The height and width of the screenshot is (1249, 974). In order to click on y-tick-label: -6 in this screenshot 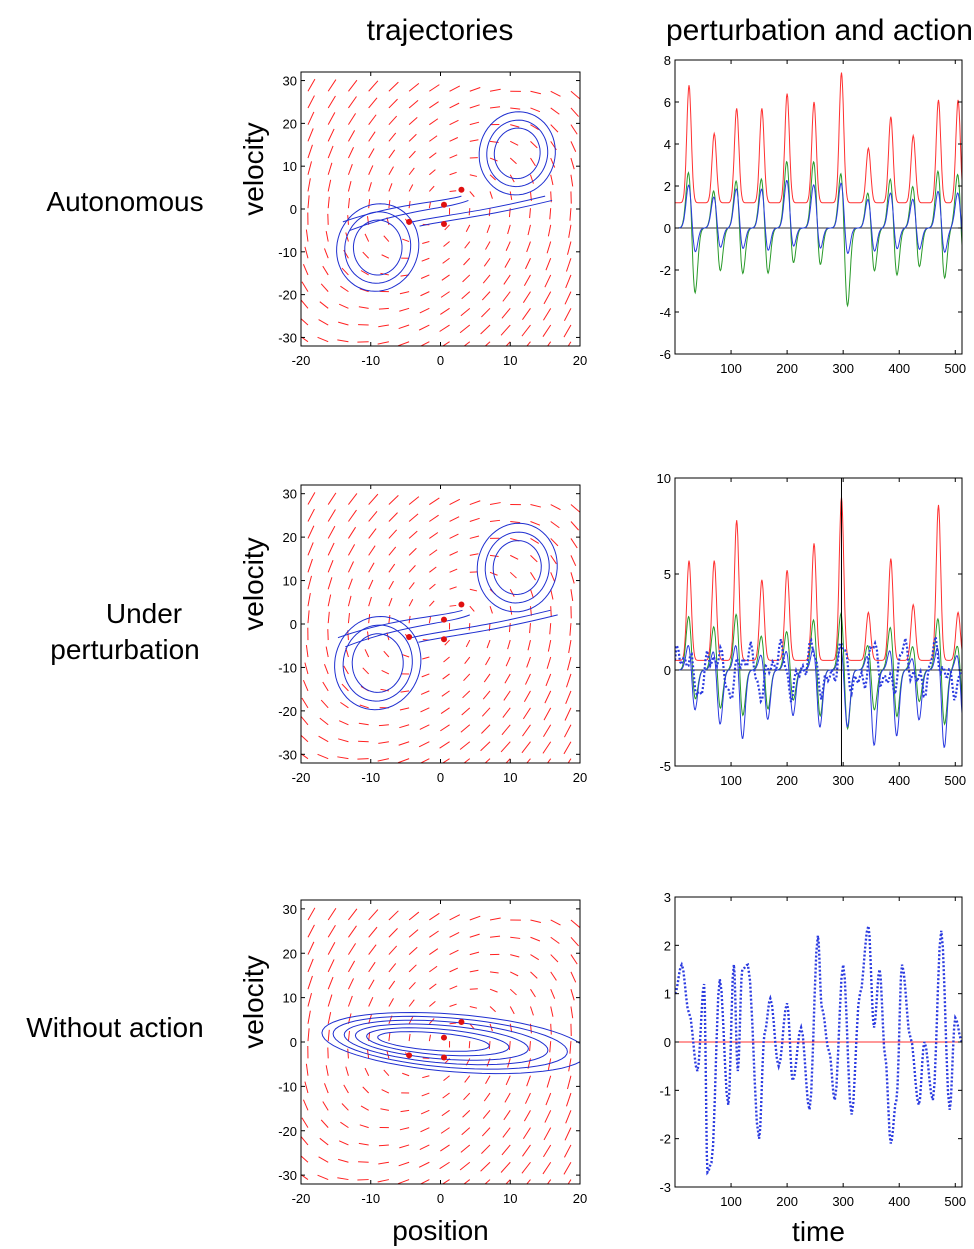, I will do `click(665, 354)`.